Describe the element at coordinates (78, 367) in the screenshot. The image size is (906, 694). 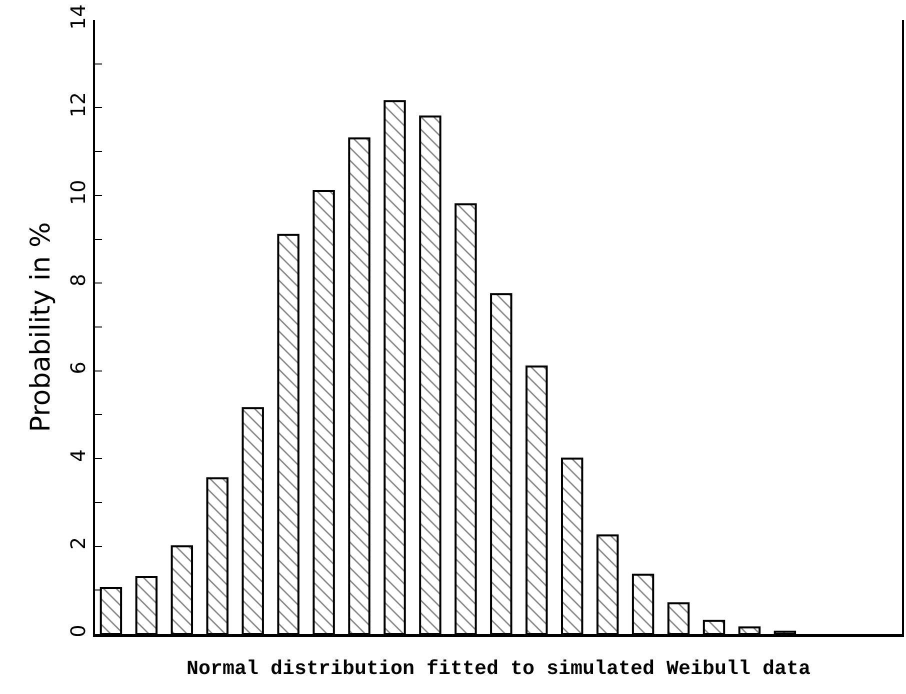
I see `y-tick-label: 6` at that location.